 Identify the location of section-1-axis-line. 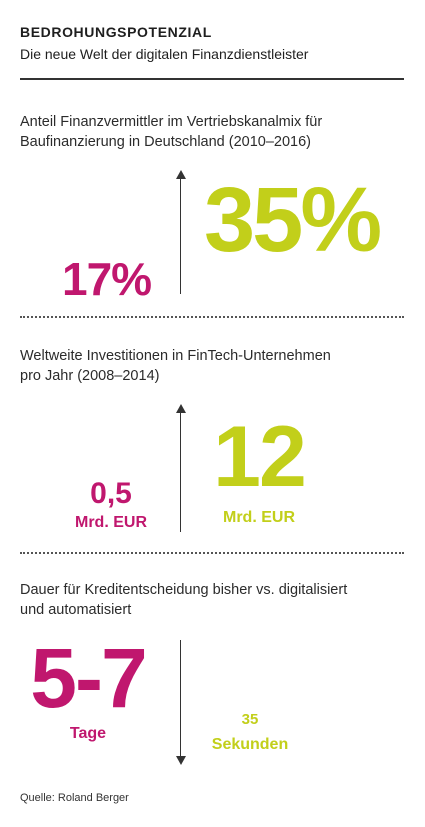
(180, 236).